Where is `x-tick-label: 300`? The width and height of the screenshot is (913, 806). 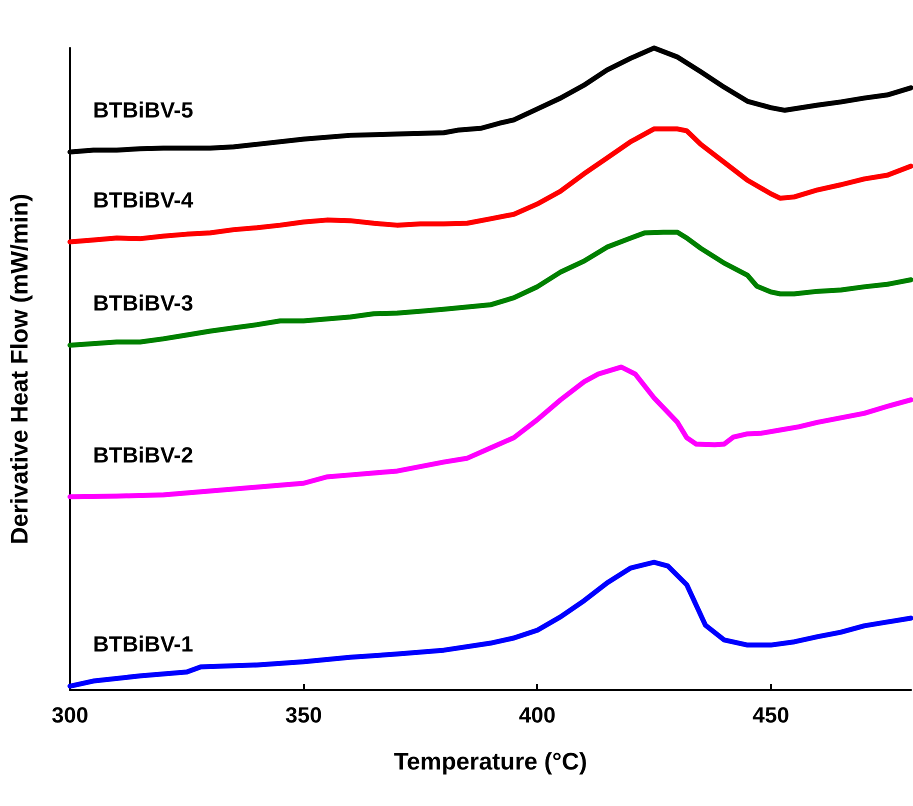
x-tick-label: 300 is located at coordinates (70, 715).